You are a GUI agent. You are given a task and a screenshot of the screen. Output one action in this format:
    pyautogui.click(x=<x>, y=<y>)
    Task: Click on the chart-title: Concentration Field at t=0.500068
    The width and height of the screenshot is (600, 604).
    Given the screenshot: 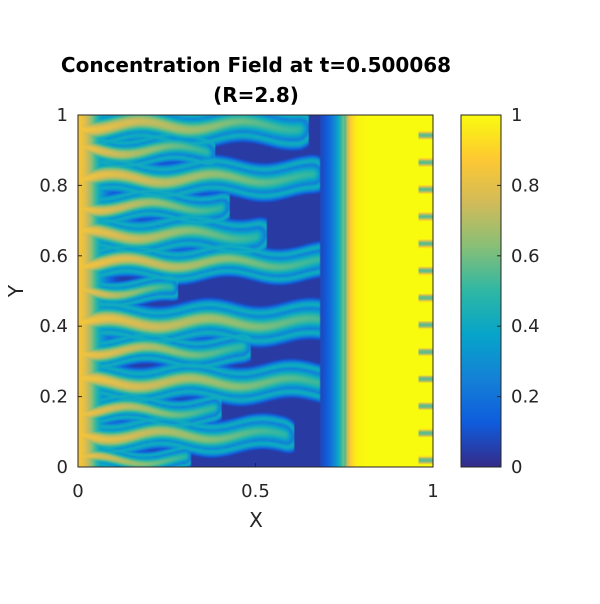 What is the action you would take?
    pyautogui.click(x=256, y=65)
    